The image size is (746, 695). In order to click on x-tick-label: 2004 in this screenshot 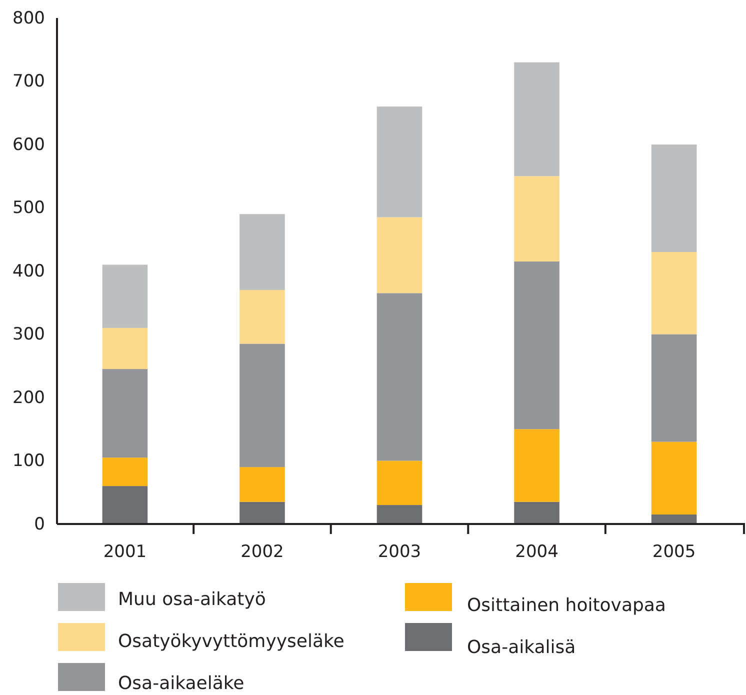, I will do `click(536, 552)`.